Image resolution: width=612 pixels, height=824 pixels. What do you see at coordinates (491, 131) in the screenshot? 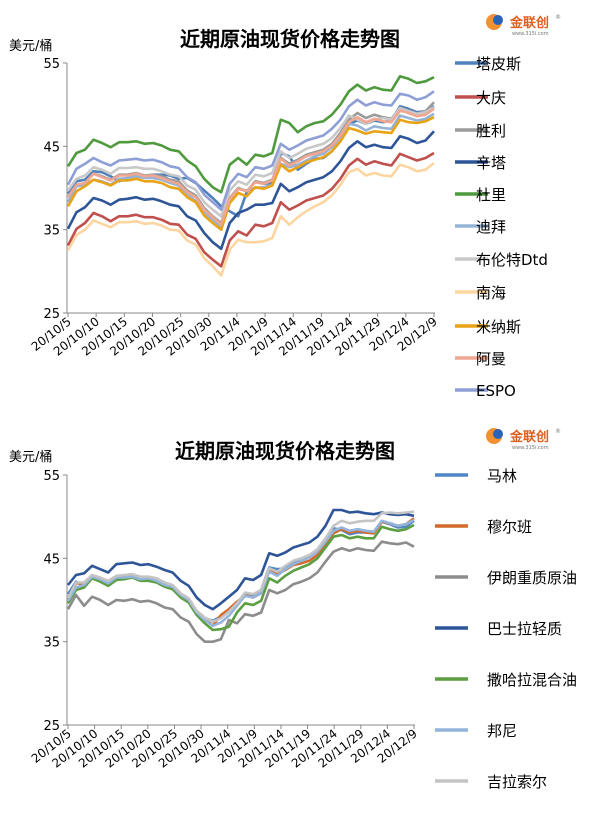
I see `legend-label: 胜利` at bounding box center [491, 131].